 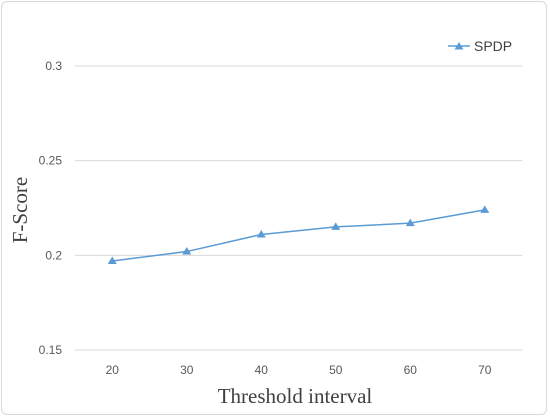 I want to click on y-tick-label-1: 0.2, so click(x=53, y=255).